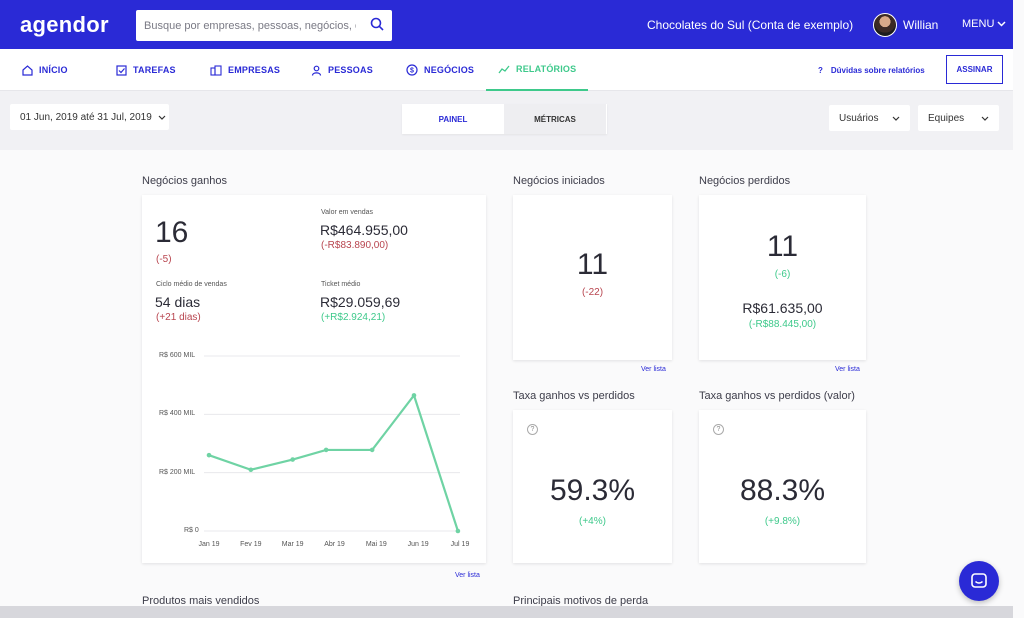 This screenshot has width=1024, height=618. I want to click on ticket-label: Ticket médio, so click(341, 284).